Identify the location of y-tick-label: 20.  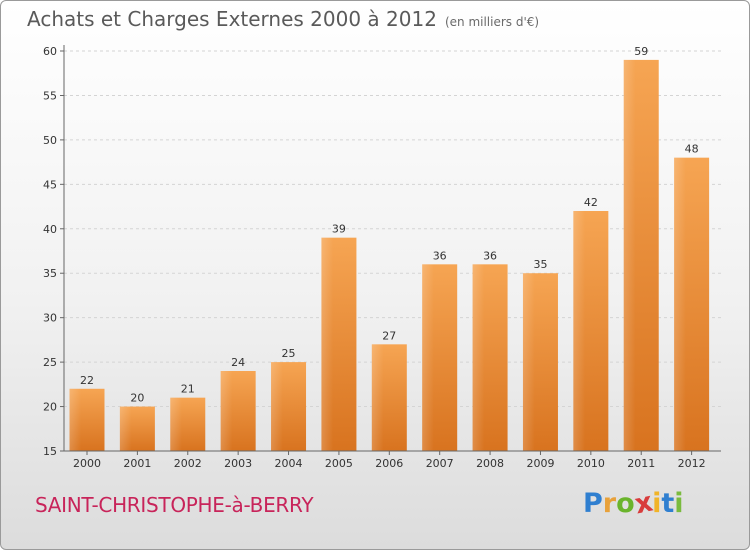
(50, 407).